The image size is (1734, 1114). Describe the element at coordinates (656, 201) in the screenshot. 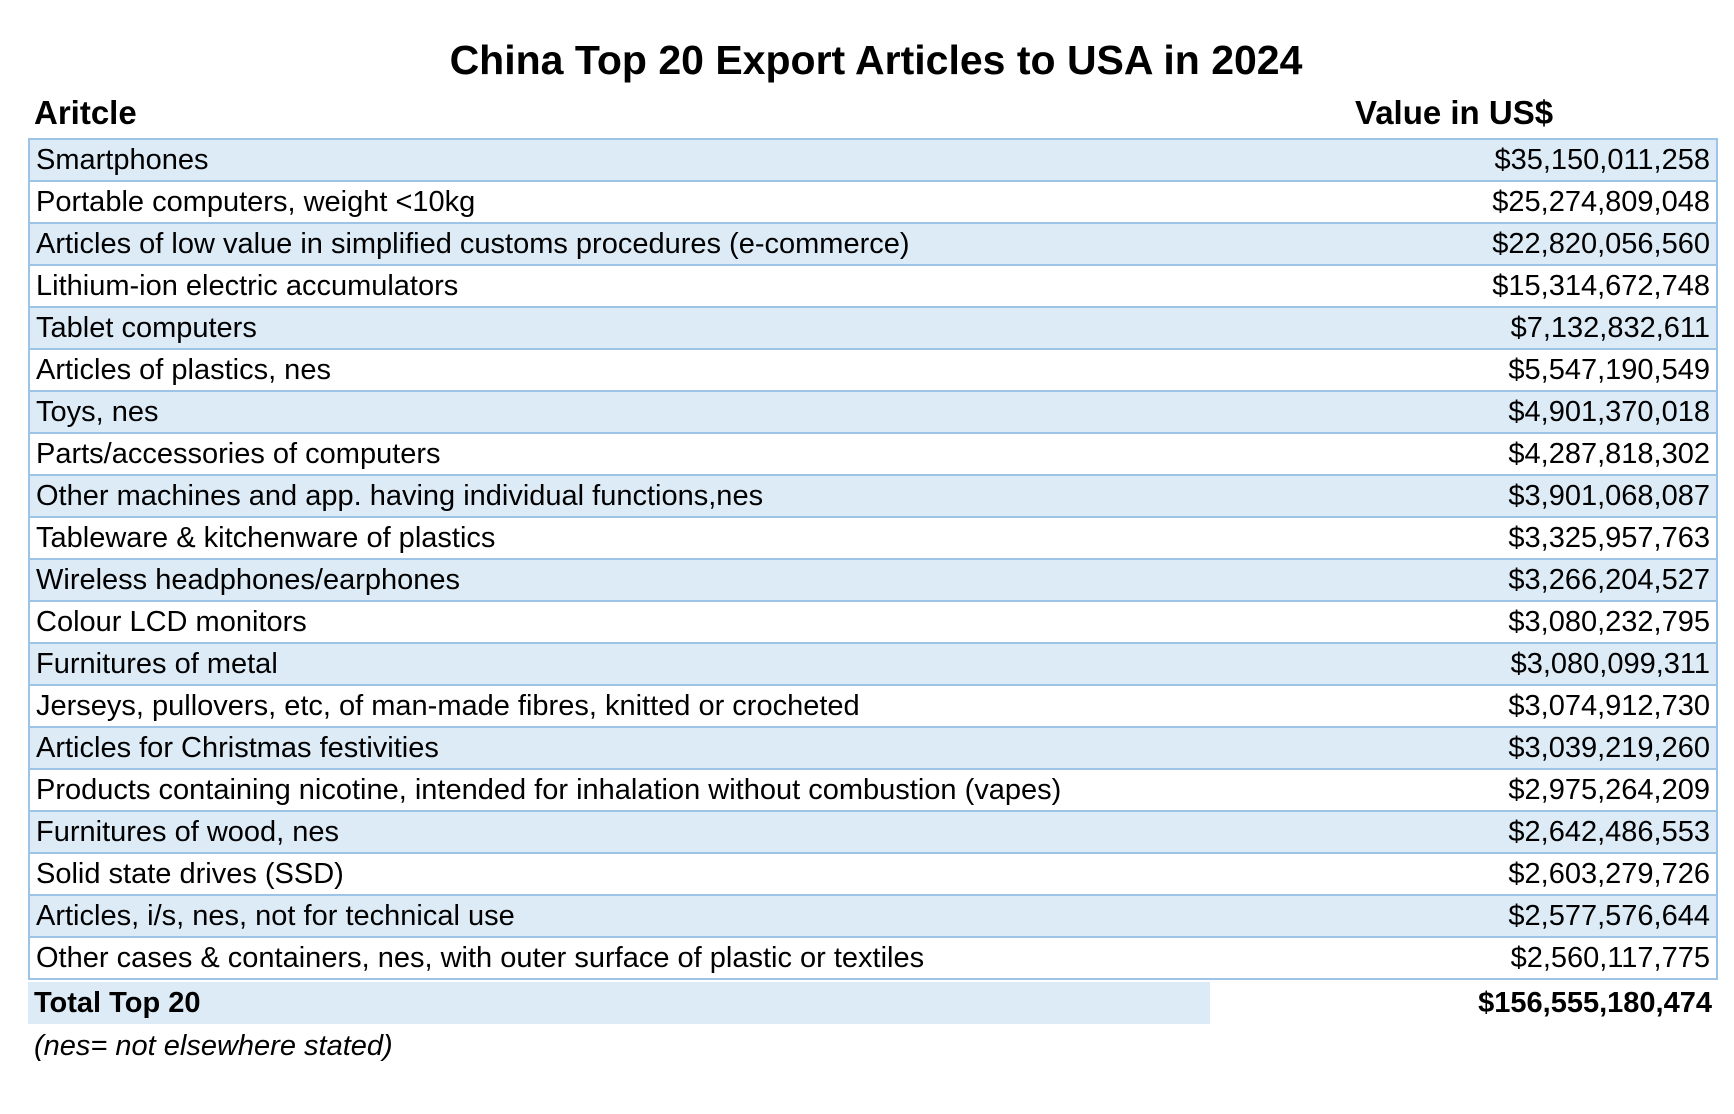

I see `article-cell: Portable computers, weight <10kg` at that location.